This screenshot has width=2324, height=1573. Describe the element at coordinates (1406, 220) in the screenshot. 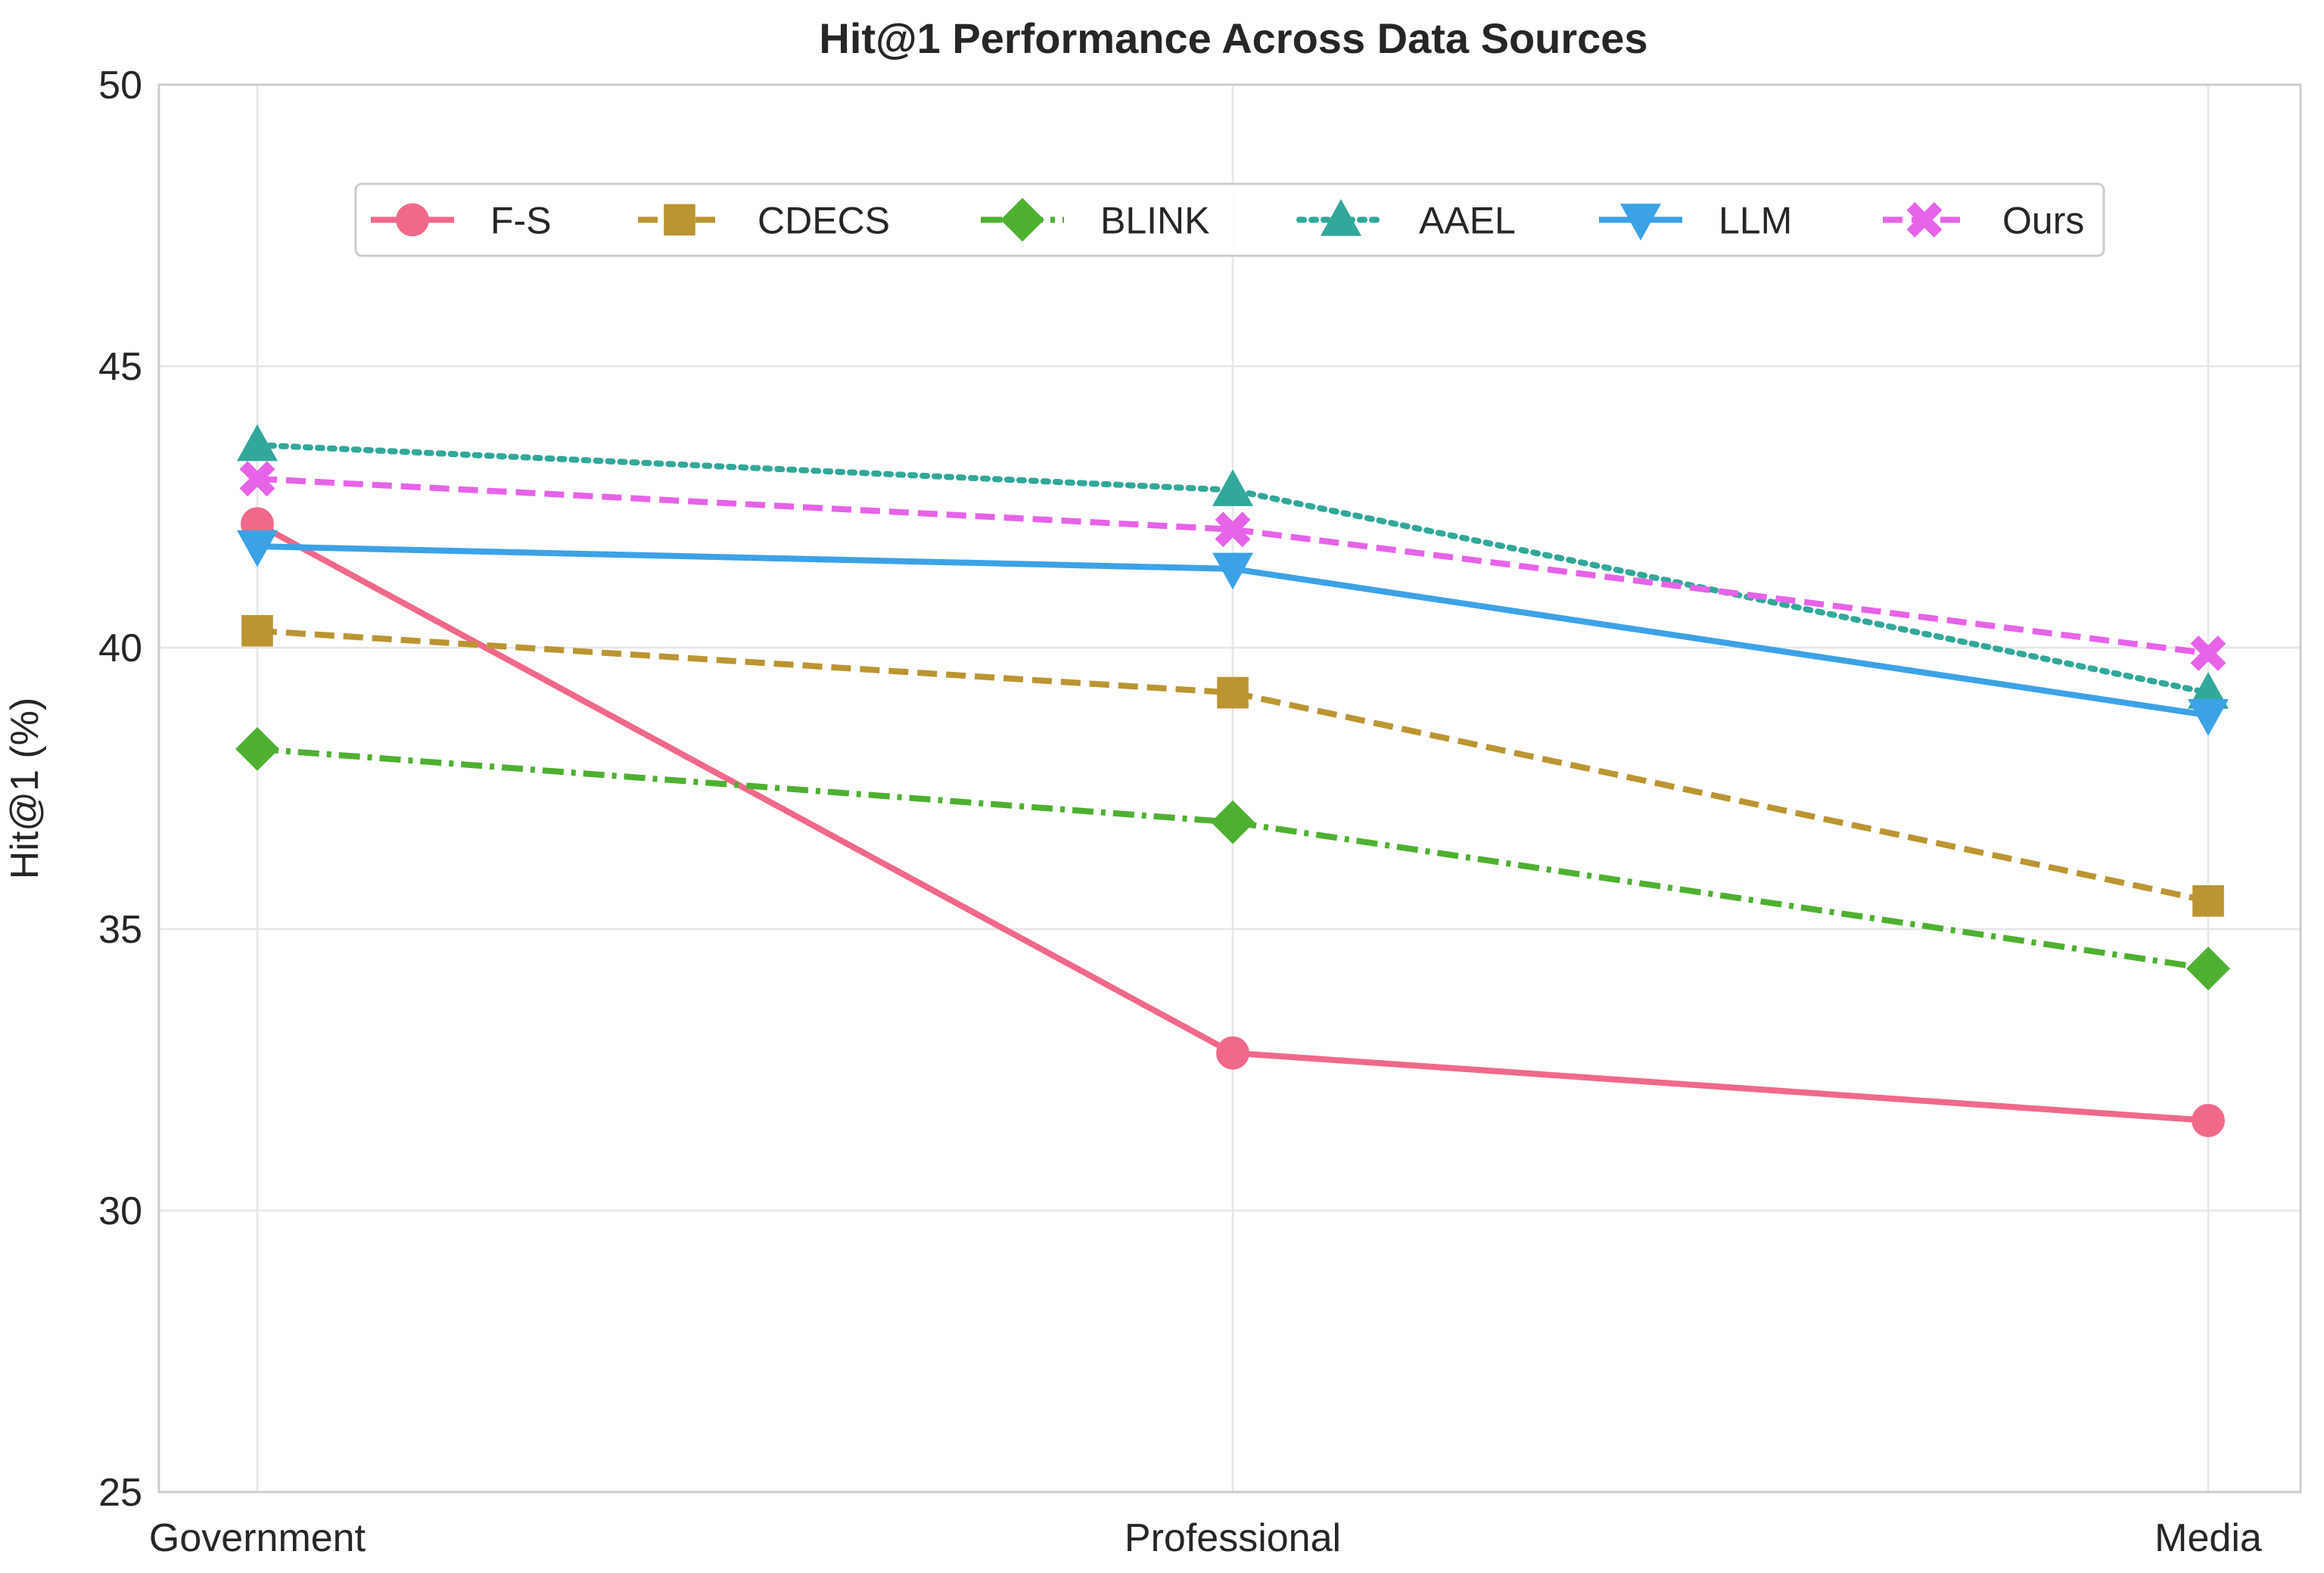

I see `legend-item: AAEL` at that location.